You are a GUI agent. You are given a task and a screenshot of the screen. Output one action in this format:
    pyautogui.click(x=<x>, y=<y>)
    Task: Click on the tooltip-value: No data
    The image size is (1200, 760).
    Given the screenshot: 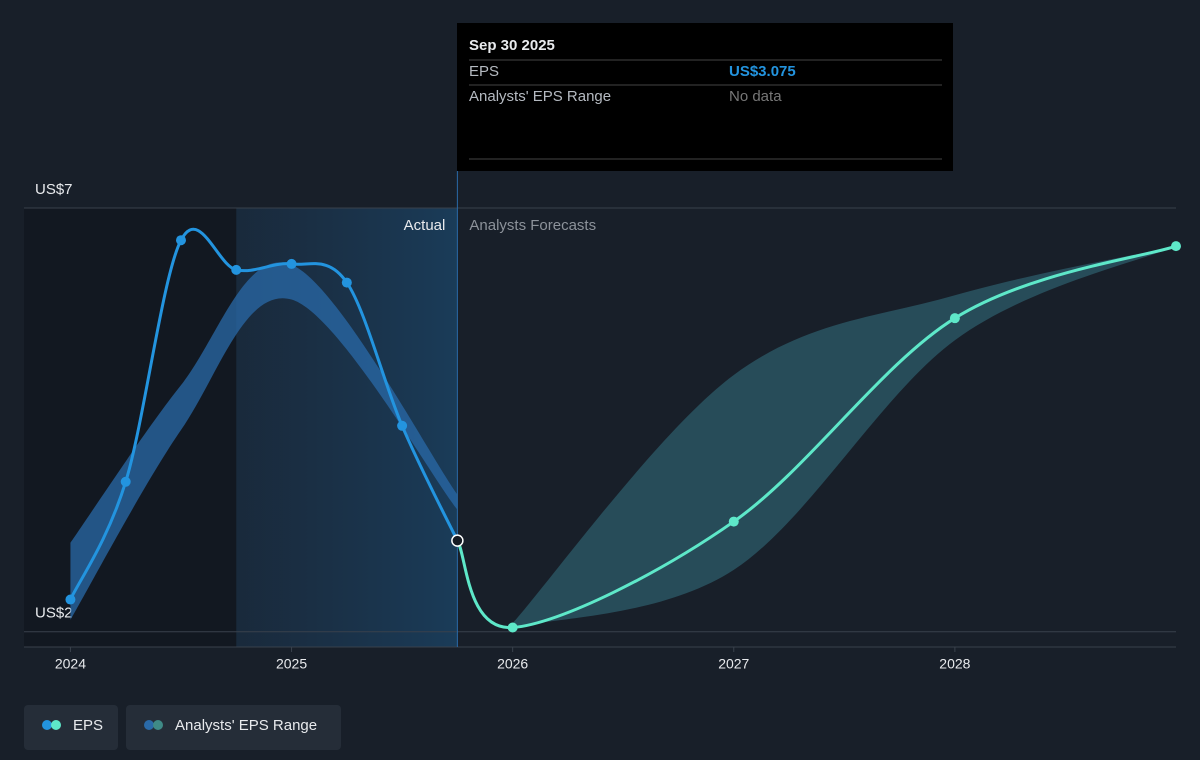 What is the action you would take?
    pyautogui.click(x=755, y=96)
    